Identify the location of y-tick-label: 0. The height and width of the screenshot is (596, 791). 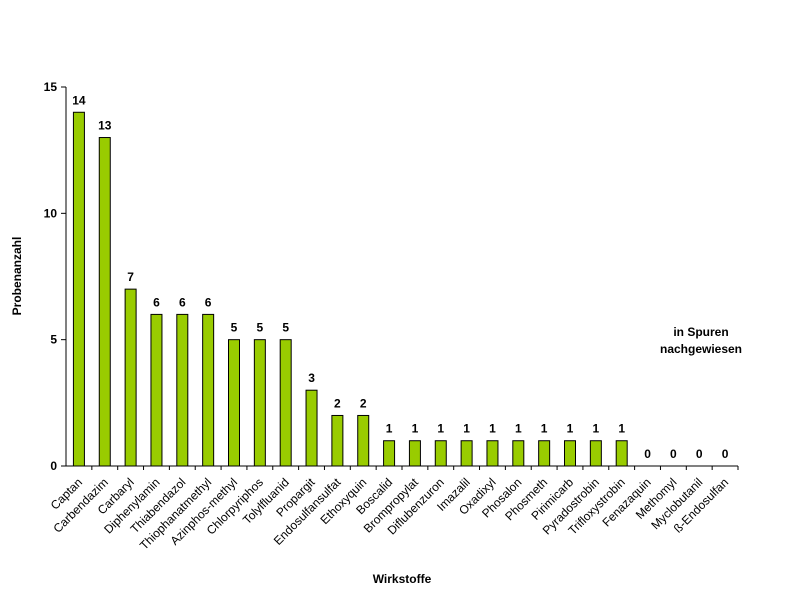
(53, 466).